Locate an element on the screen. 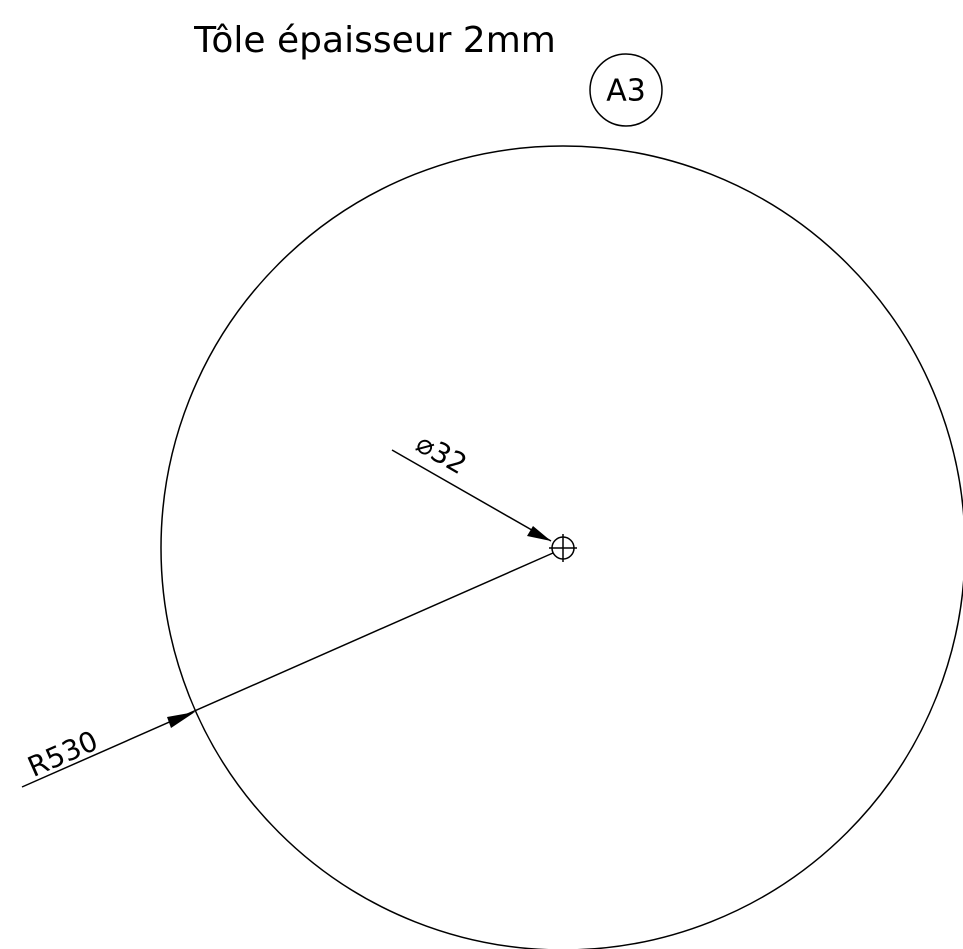  radius-label: R530 is located at coordinates (63, 754).